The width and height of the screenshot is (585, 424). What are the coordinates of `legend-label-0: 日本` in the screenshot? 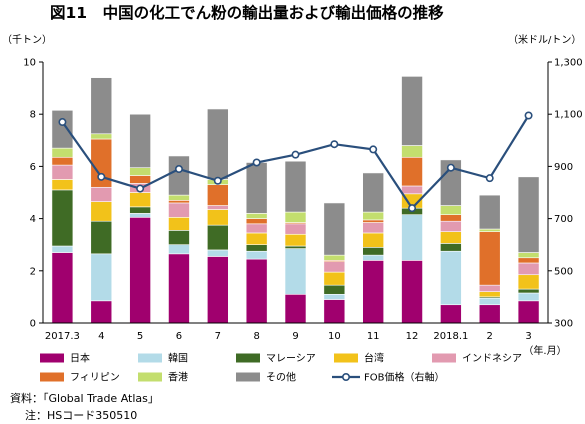 It's located at (80, 358).